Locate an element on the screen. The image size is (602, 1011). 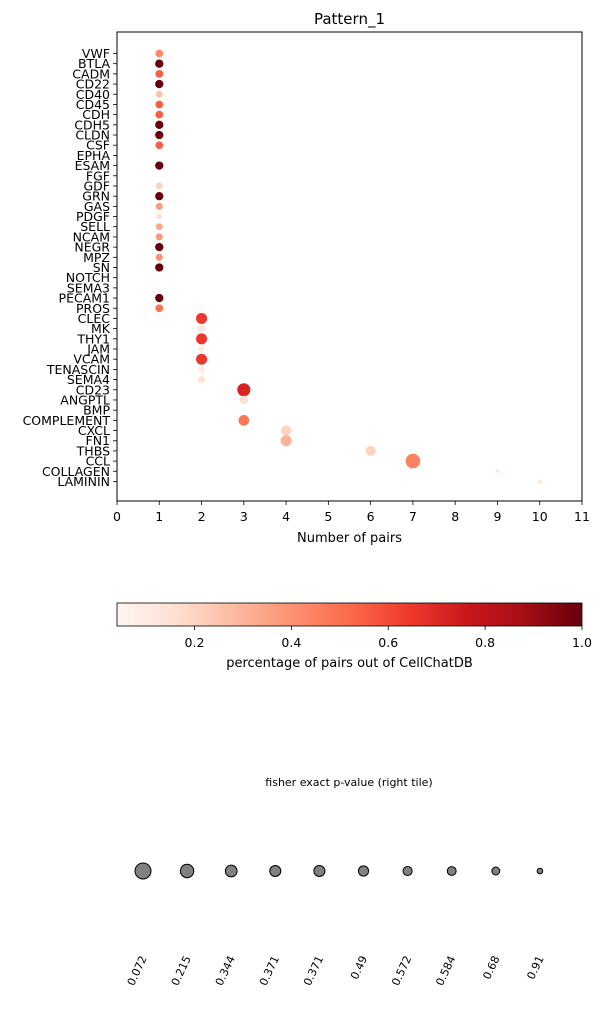
colorbar-label: percentage of pairs out of CellChatDB is located at coordinates (349, 663).